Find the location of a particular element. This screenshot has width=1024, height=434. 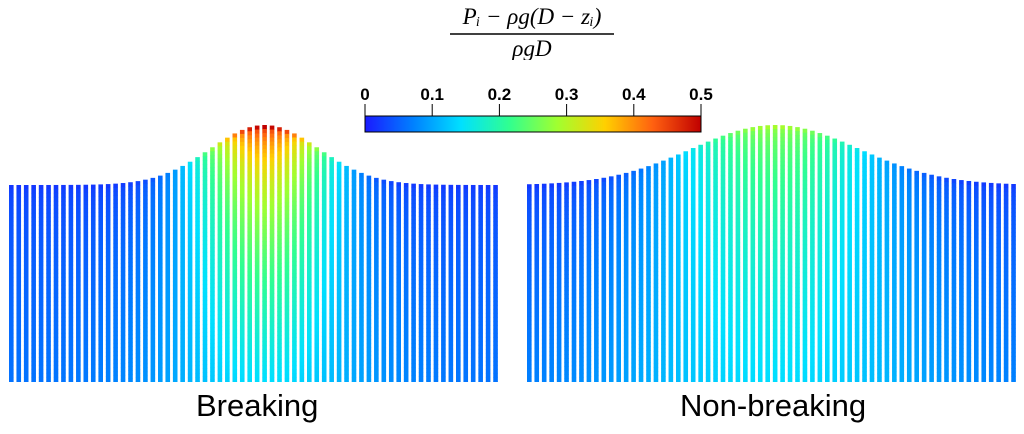

colorbar-gradient is located at coordinates (533, 124).